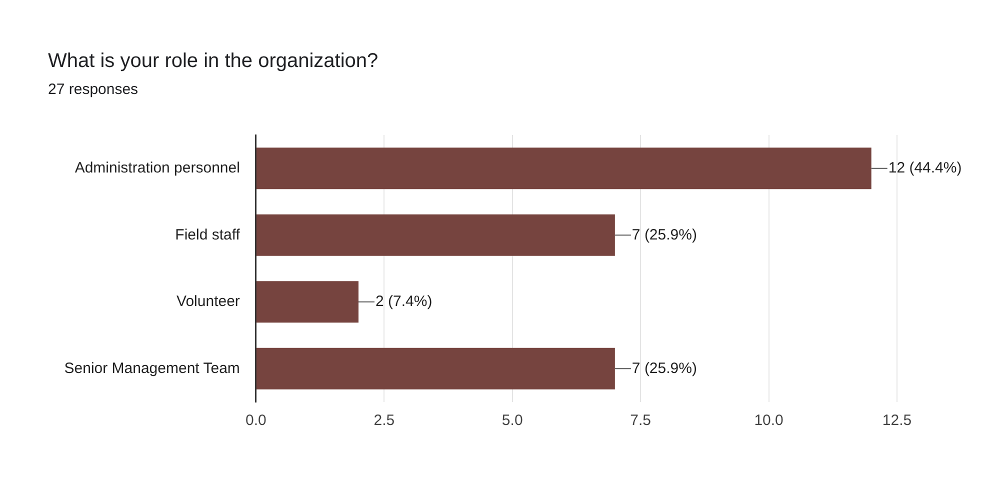  Describe the element at coordinates (208, 301) in the screenshot. I see `y-tick-label: Volunteer` at that location.